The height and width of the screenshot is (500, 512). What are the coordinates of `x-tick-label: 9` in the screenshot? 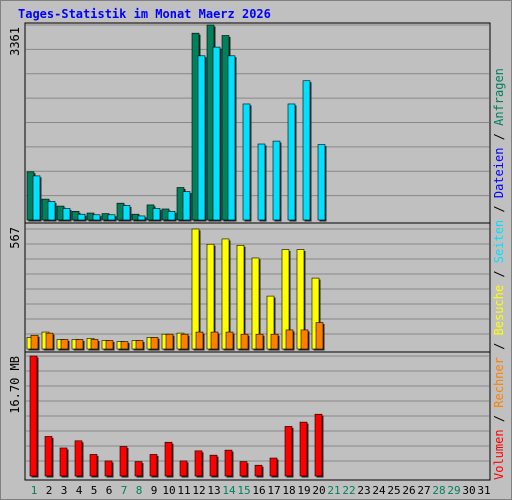 It's located at (154, 490).